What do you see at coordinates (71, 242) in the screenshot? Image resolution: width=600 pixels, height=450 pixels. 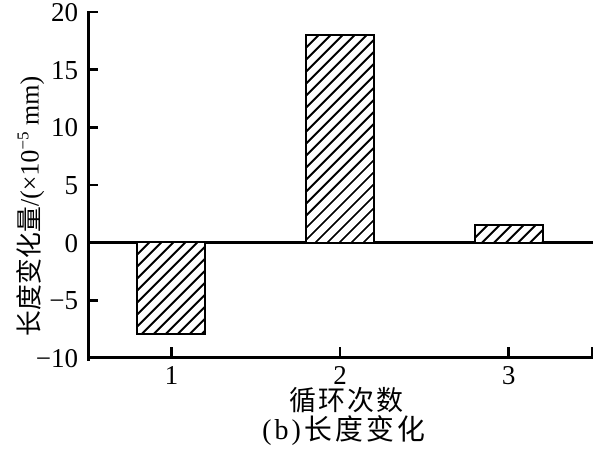 I see `y-tick-label-0: 0` at bounding box center [71, 242].